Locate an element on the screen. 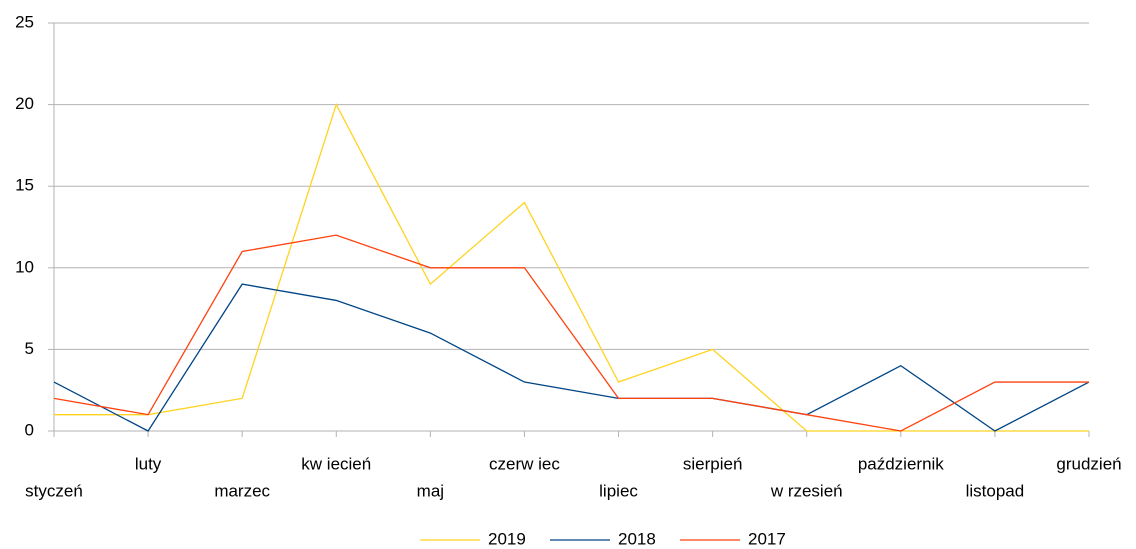 The height and width of the screenshot is (549, 1136). y-tick-label: 25 is located at coordinates (24, 21).